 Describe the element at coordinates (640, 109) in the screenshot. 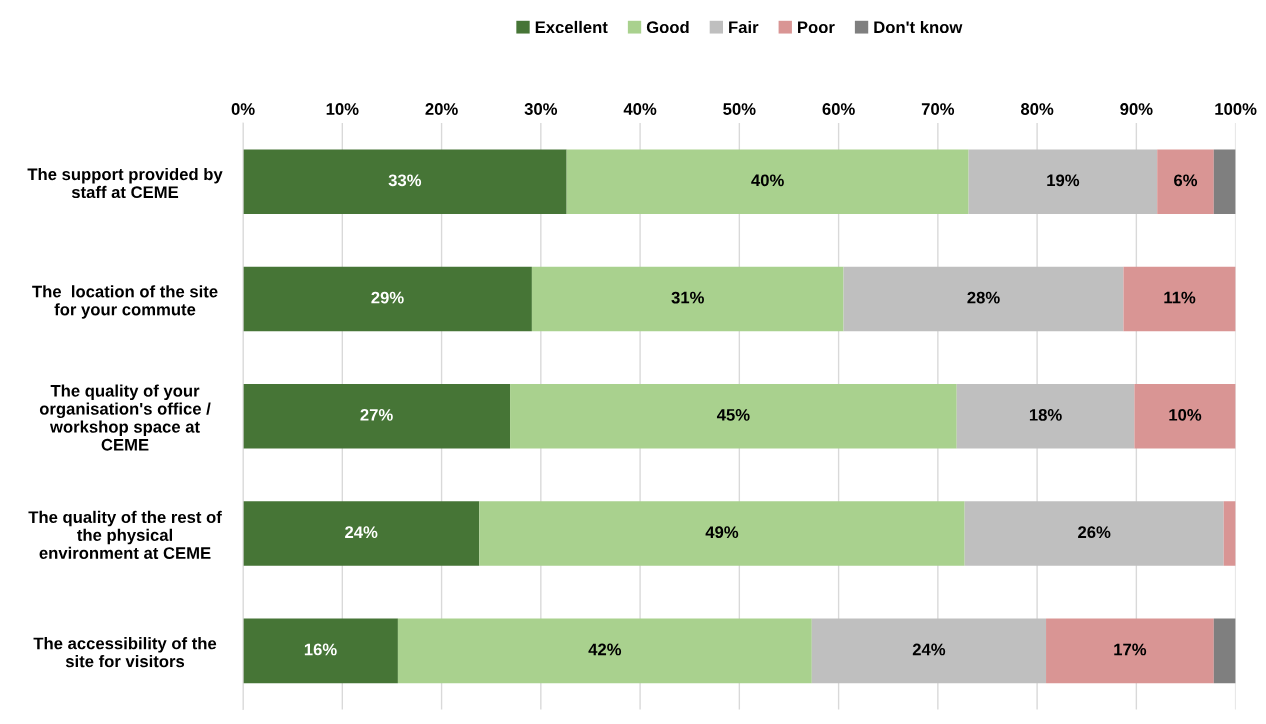

I see `x-tick-label: 40%` at that location.